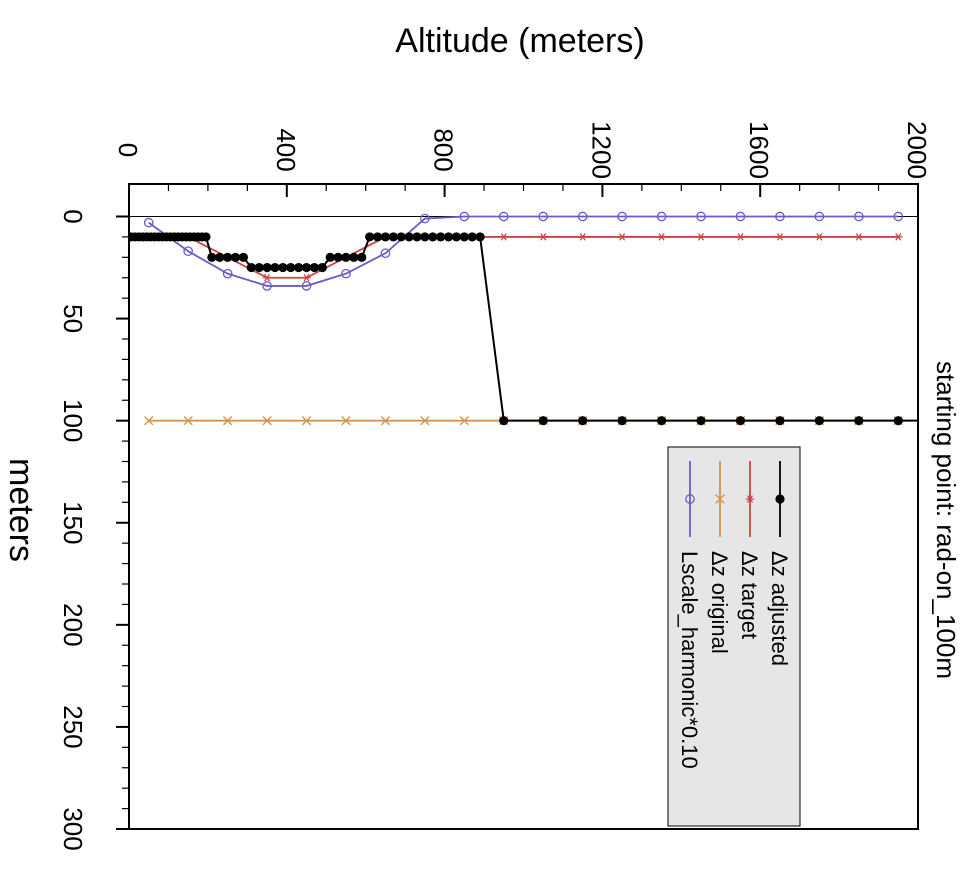 This screenshot has height=872, width=972. What do you see at coordinates (759, 150) in the screenshot?
I see `x-tick-label: 1600` at bounding box center [759, 150].